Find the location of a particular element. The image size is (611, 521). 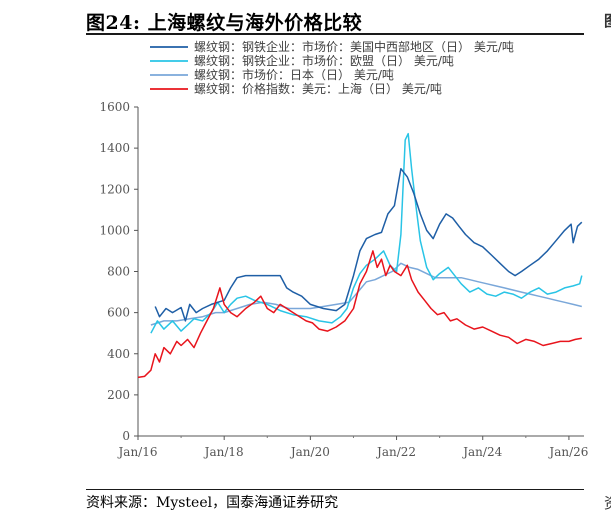

legend-label-3: 螺纹钢：价格指数：美元：上海（日） 美元/吨 is located at coordinates (318, 88).